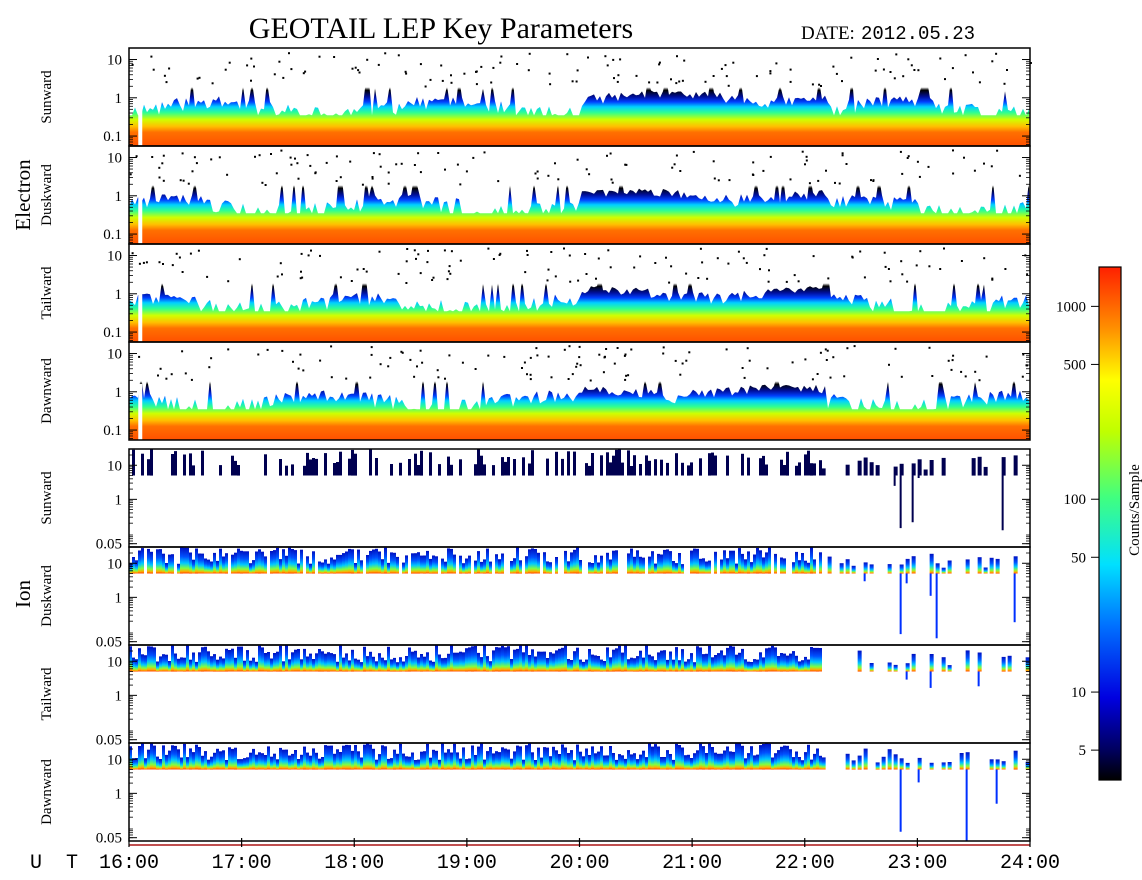 This screenshot has width=1142, height=880. Describe the element at coordinates (966, 805) in the screenshot. I see `ion-dawnward-dropout` at that location.